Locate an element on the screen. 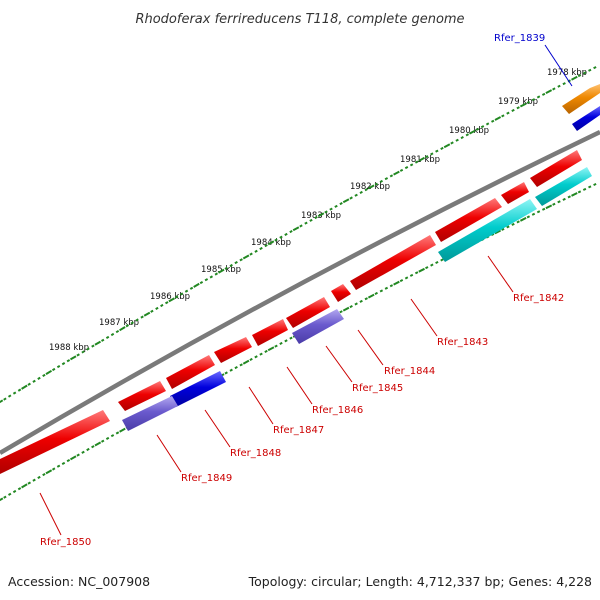 The image size is (600, 600). gene-label-rfer-1842: Rfer_1842 is located at coordinates (538, 298).